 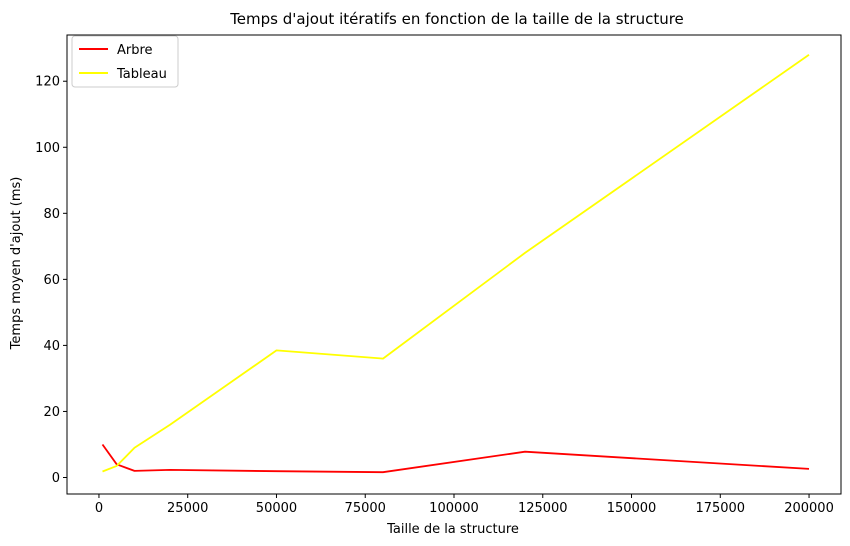 What do you see at coordinates (454, 508) in the screenshot?
I see `x-tick-label: 100000` at bounding box center [454, 508].